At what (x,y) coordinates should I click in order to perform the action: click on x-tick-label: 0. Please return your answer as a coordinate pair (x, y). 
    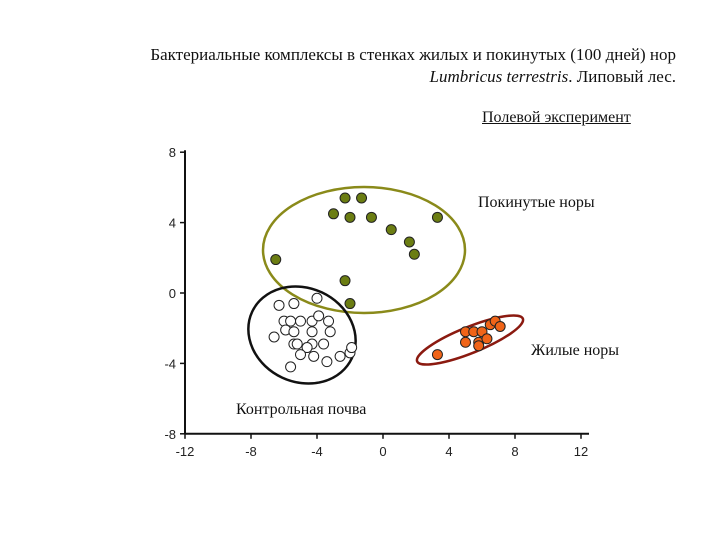
    Looking at the image, I should click on (382, 451).